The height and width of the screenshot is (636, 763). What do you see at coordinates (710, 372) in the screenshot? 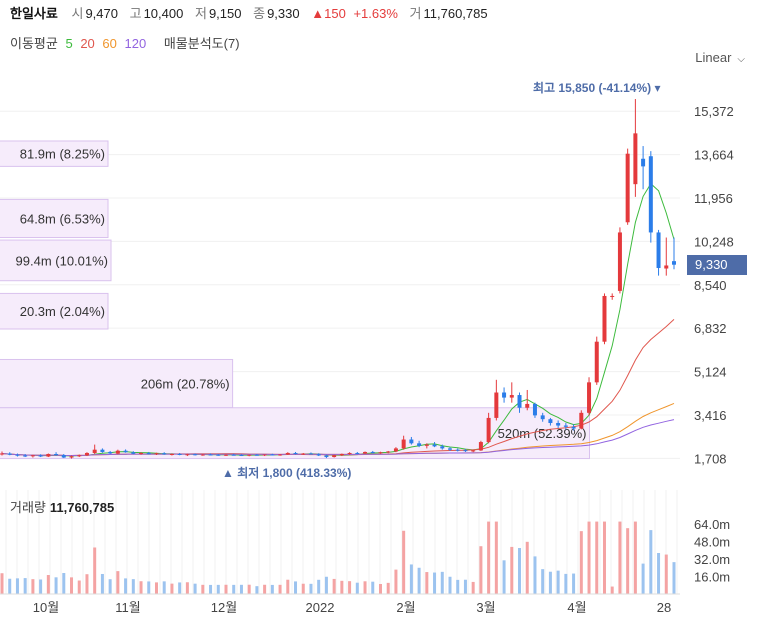
I see `y-tick-label: 5,124` at bounding box center [710, 372].